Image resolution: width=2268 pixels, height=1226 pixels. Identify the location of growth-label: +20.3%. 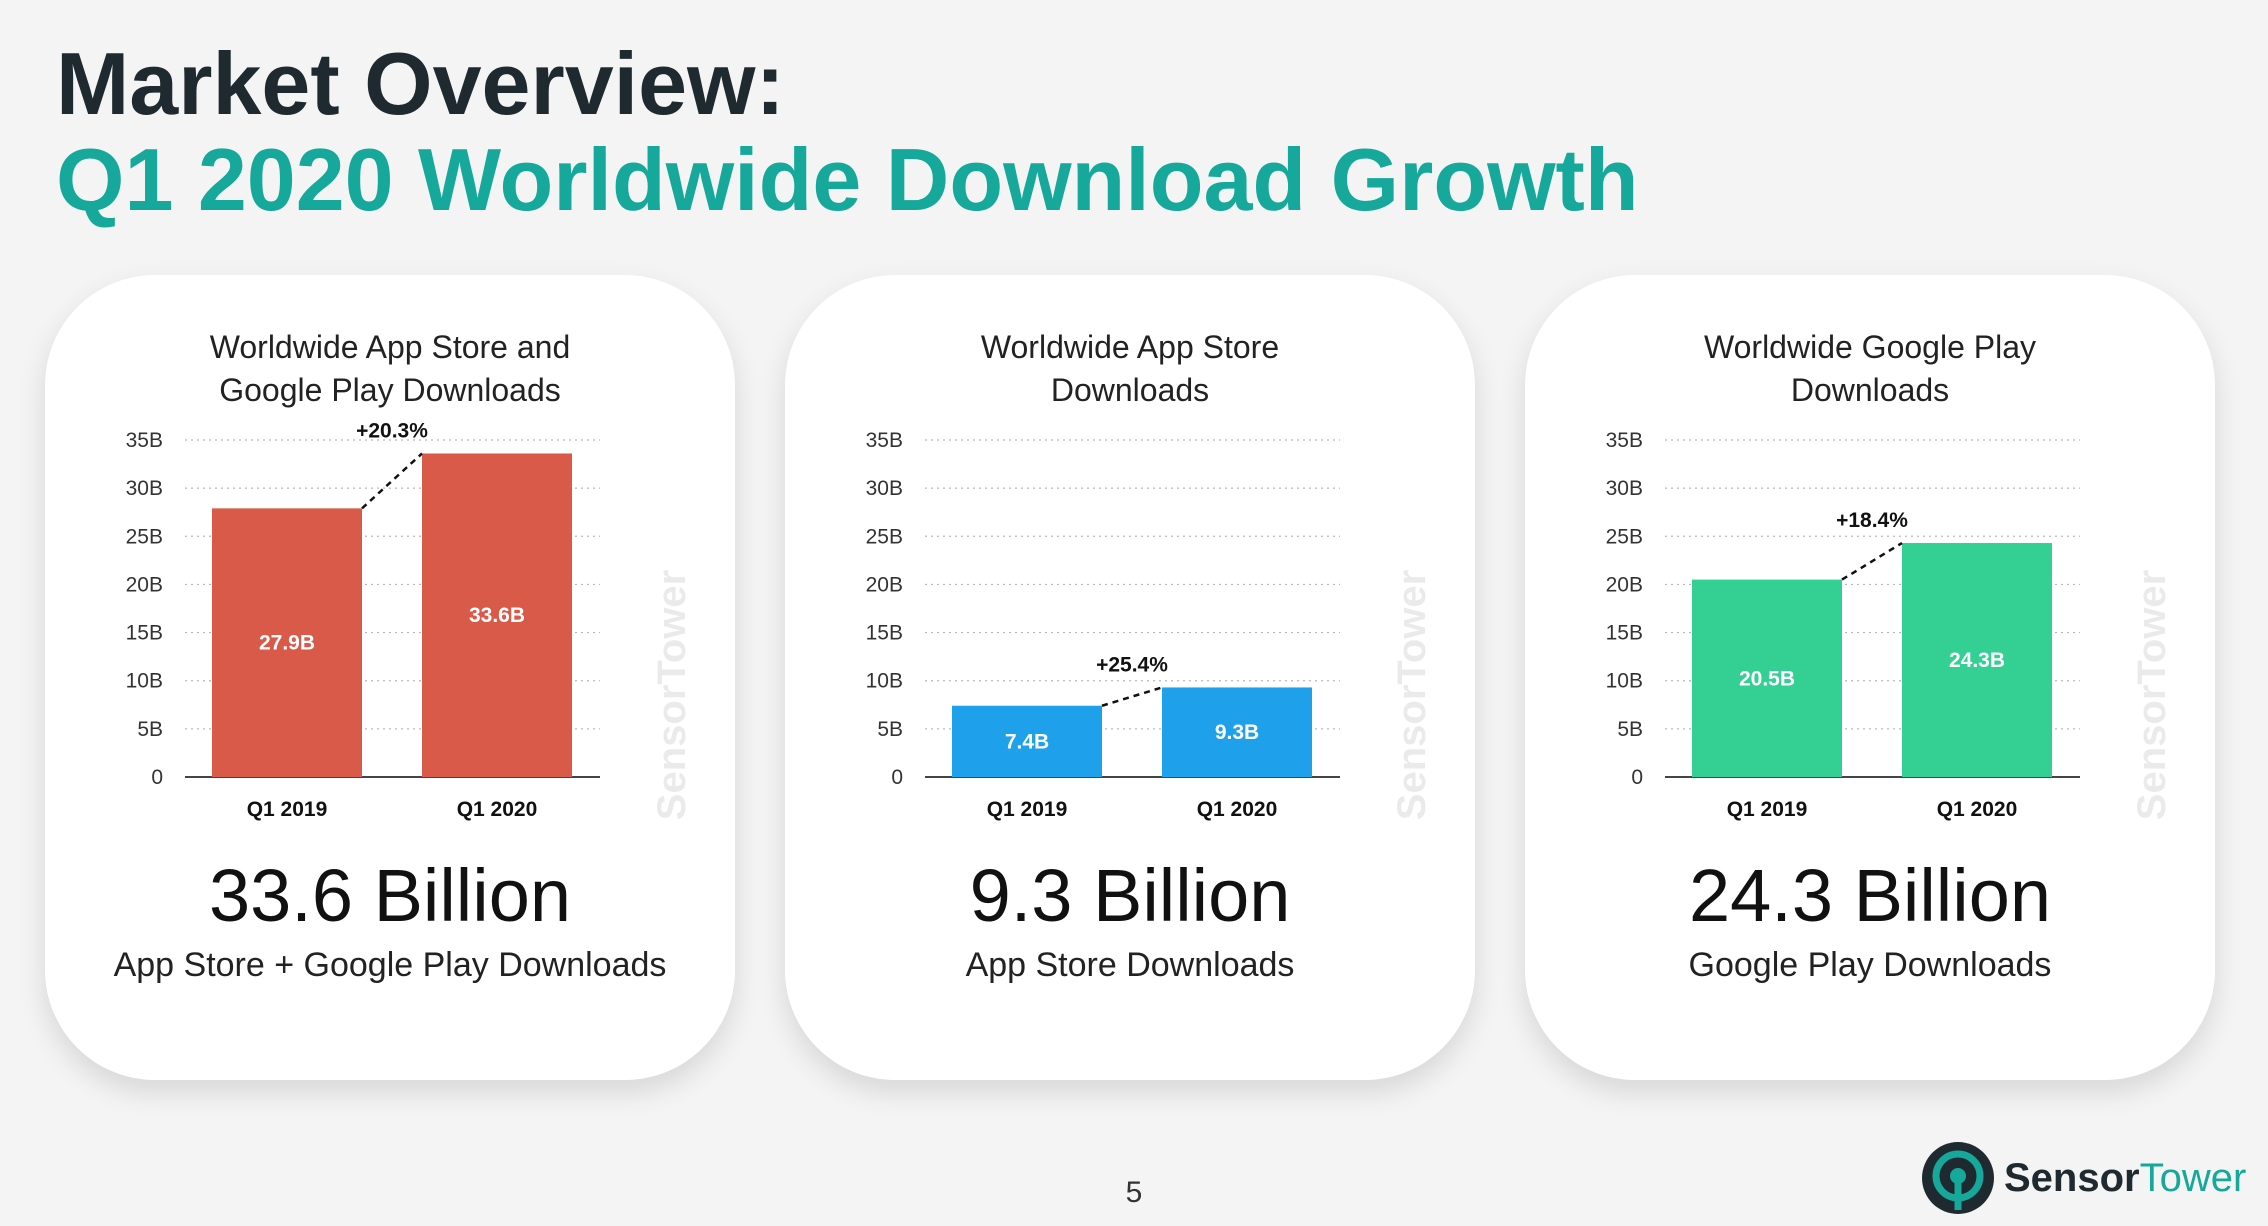
(392, 430).